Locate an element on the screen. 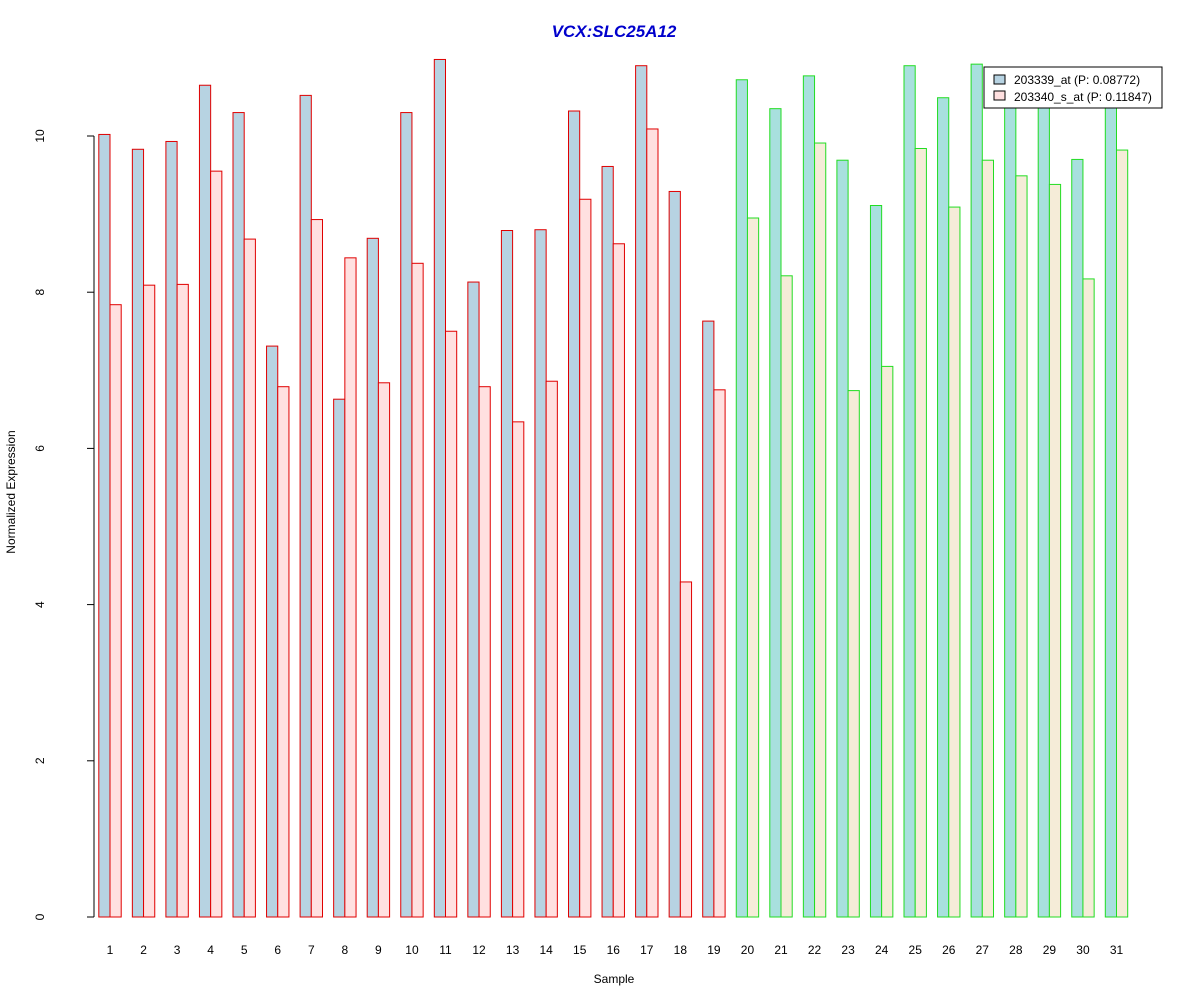 The image size is (1200, 1000). y-tick-label: 10 is located at coordinates (40, 136).